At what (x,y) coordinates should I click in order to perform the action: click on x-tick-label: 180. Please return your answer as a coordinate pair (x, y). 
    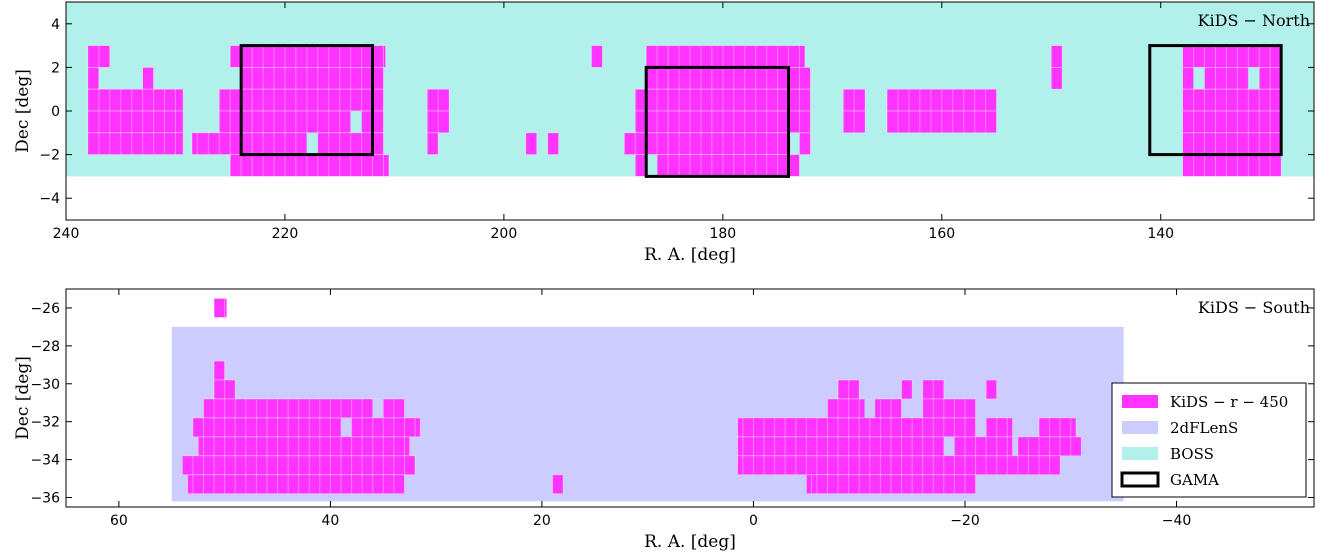
    Looking at the image, I should click on (722, 234).